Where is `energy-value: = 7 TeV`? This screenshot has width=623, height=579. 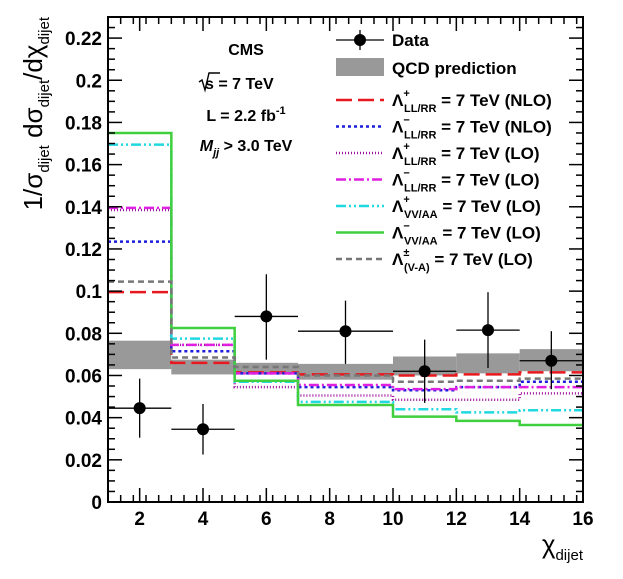
energy-value: = 7 TeV is located at coordinates (244, 84).